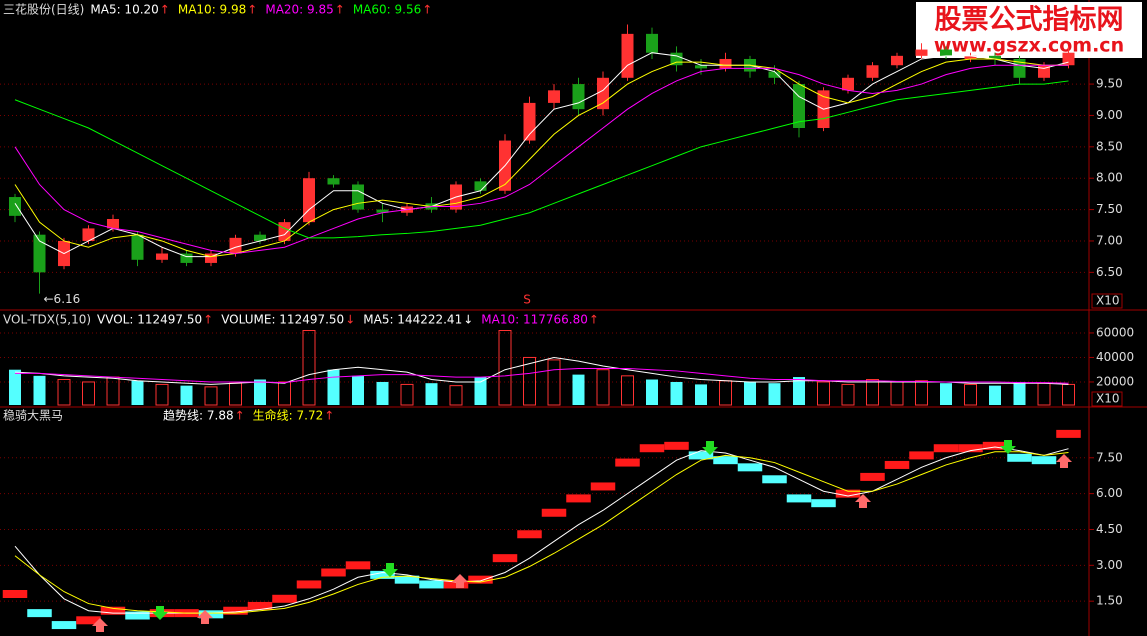  What do you see at coordinates (1109, 178) in the screenshot?
I see `y-tick-label: 8.00` at bounding box center [1109, 178].